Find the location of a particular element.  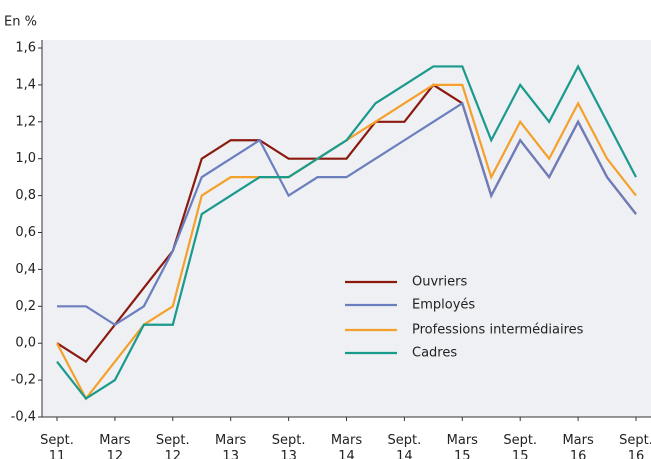

legend-label: Employés is located at coordinates (443, 305).